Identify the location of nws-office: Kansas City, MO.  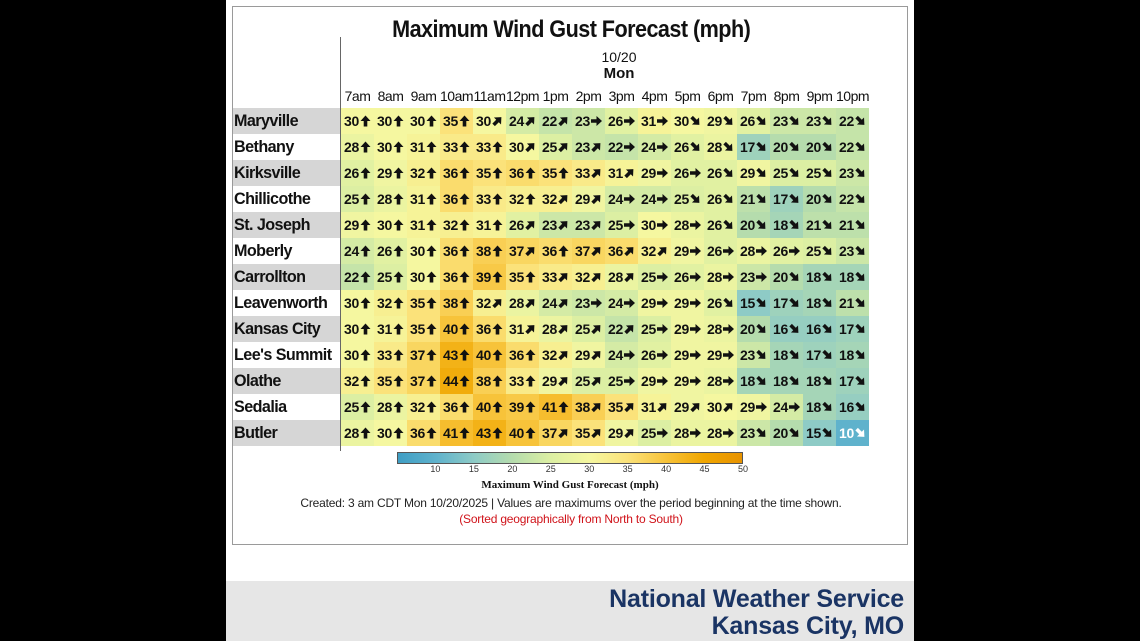
(808, 626).